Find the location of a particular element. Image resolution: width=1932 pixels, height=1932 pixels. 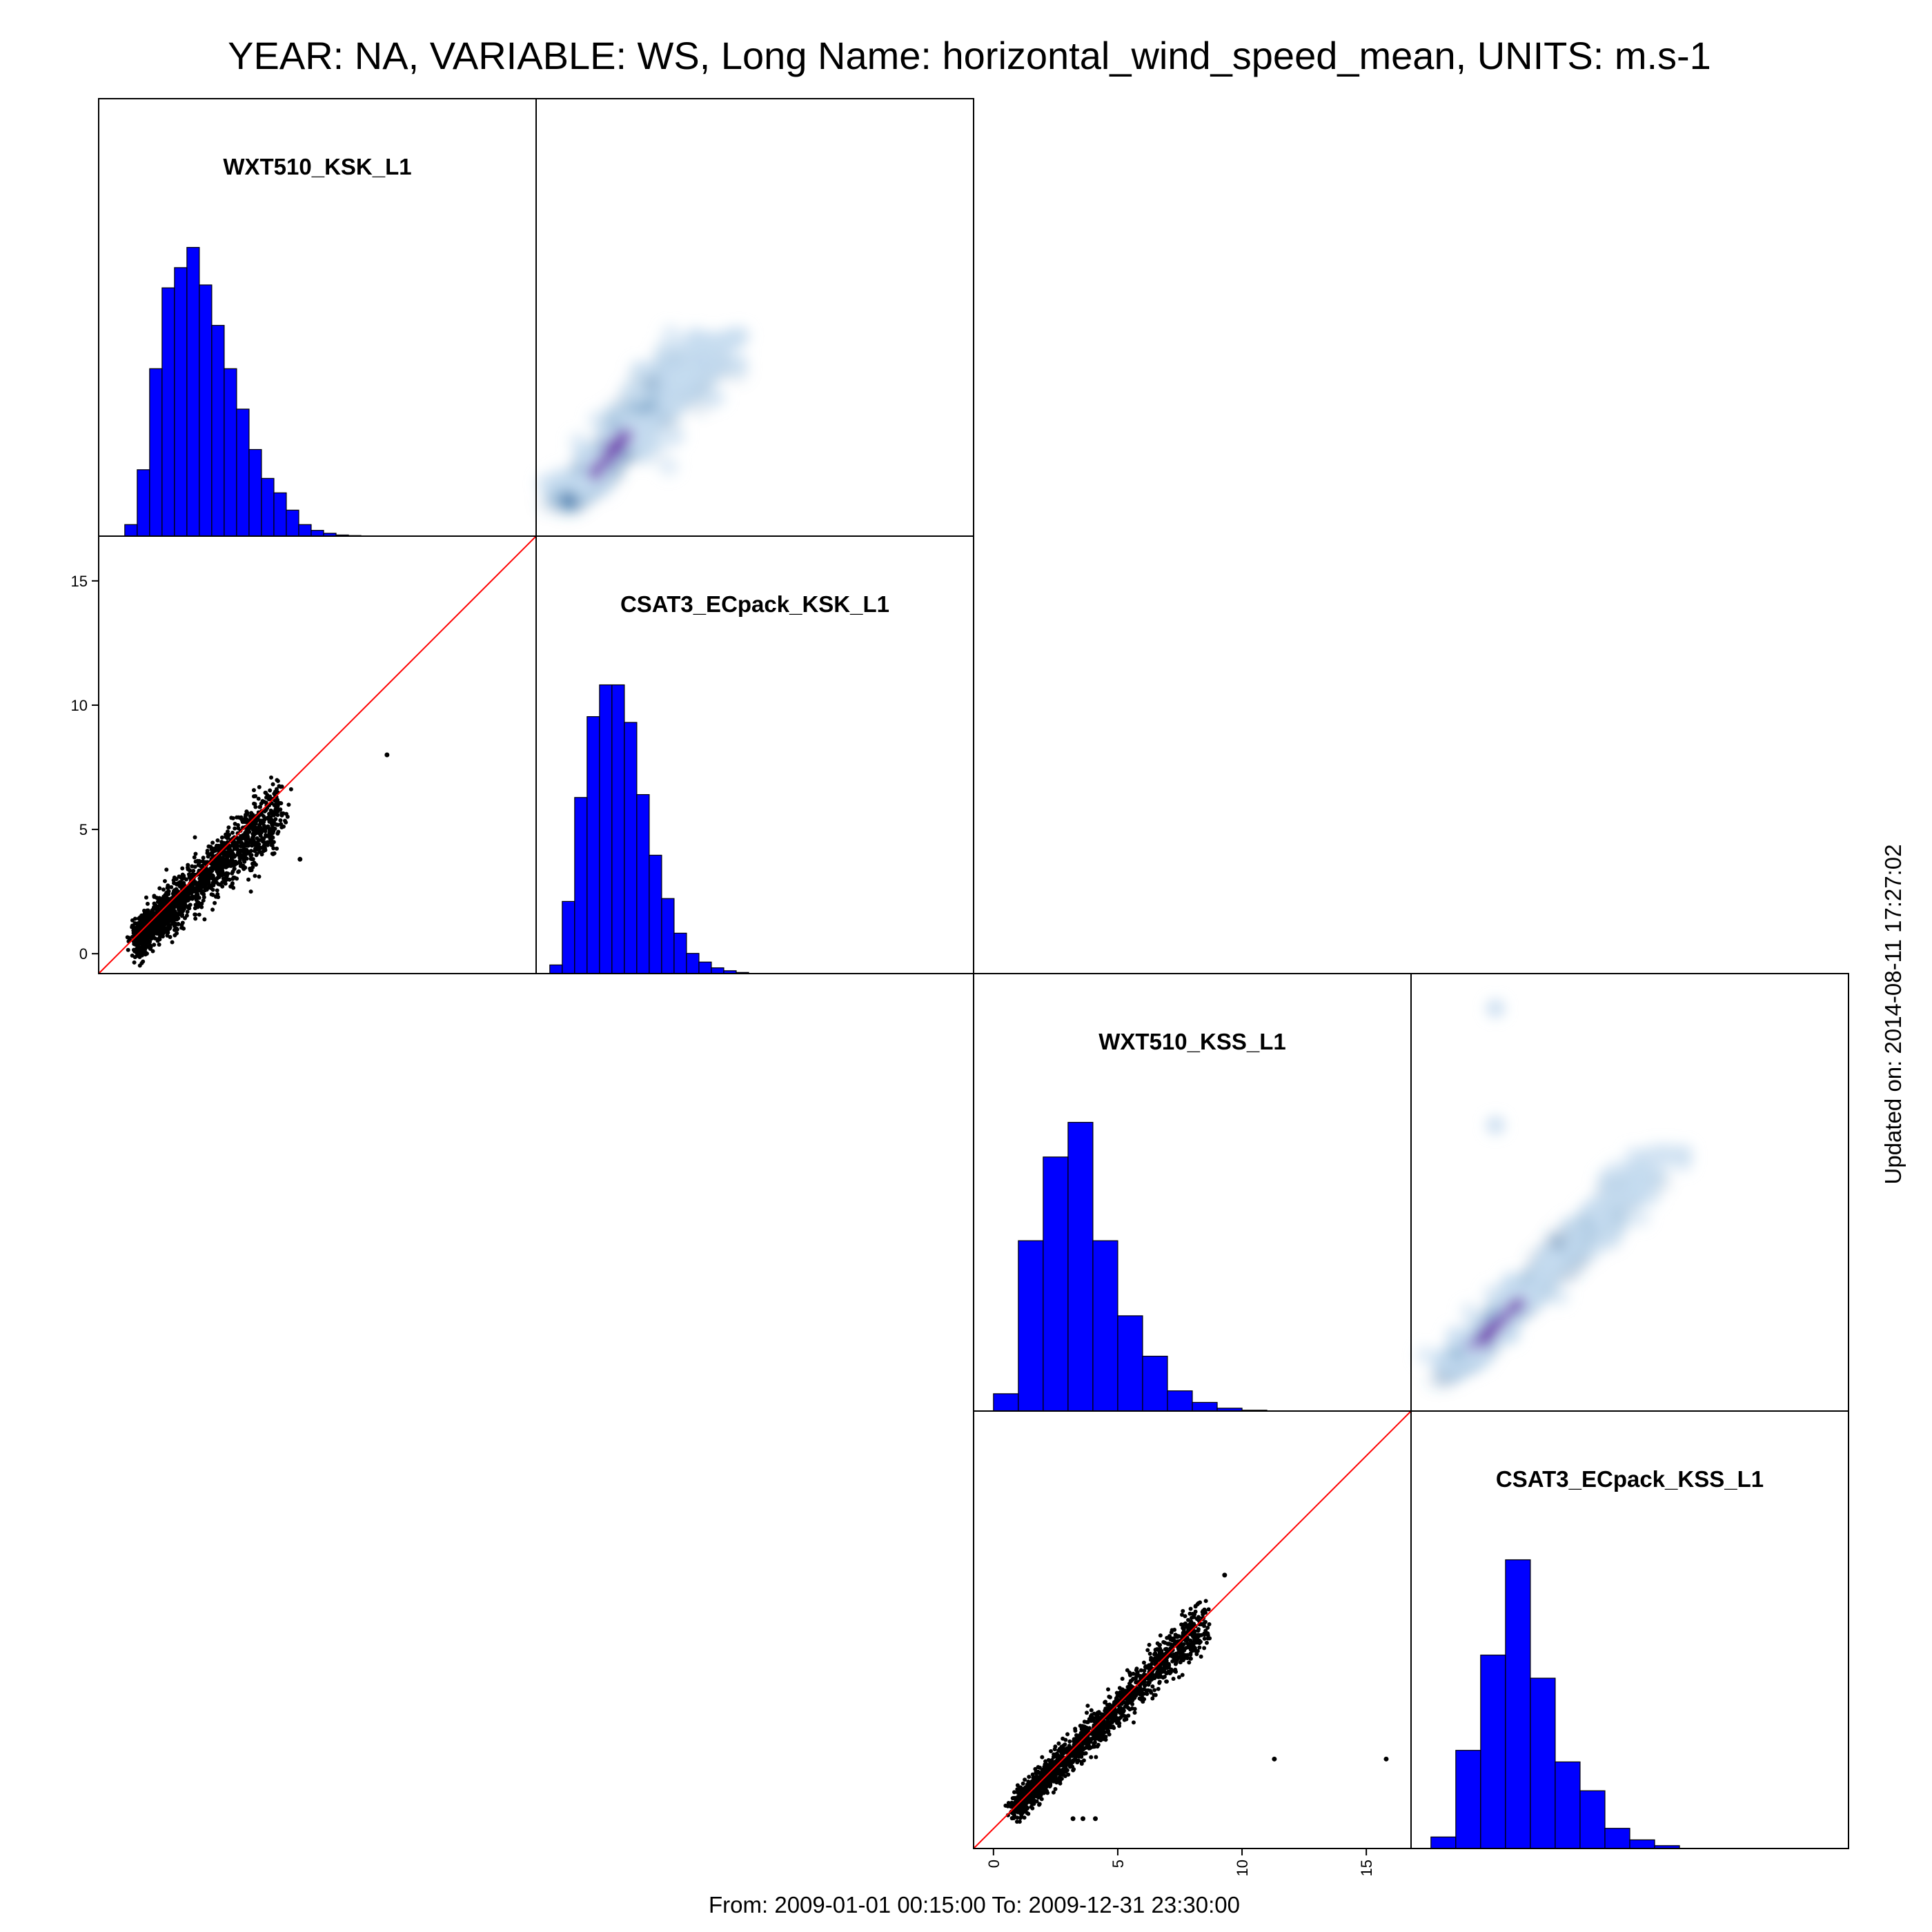

panel-label: WXT510_KSS_L1 is located at coordinates (1191, 1041).